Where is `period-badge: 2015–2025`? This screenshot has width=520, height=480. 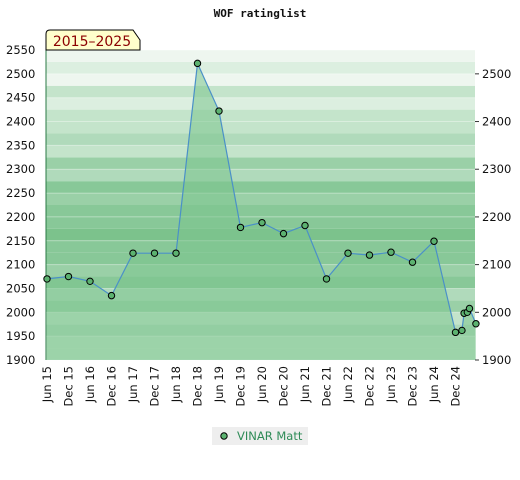 period-badge: 2015–2025 is located at coordinates (93, 40).